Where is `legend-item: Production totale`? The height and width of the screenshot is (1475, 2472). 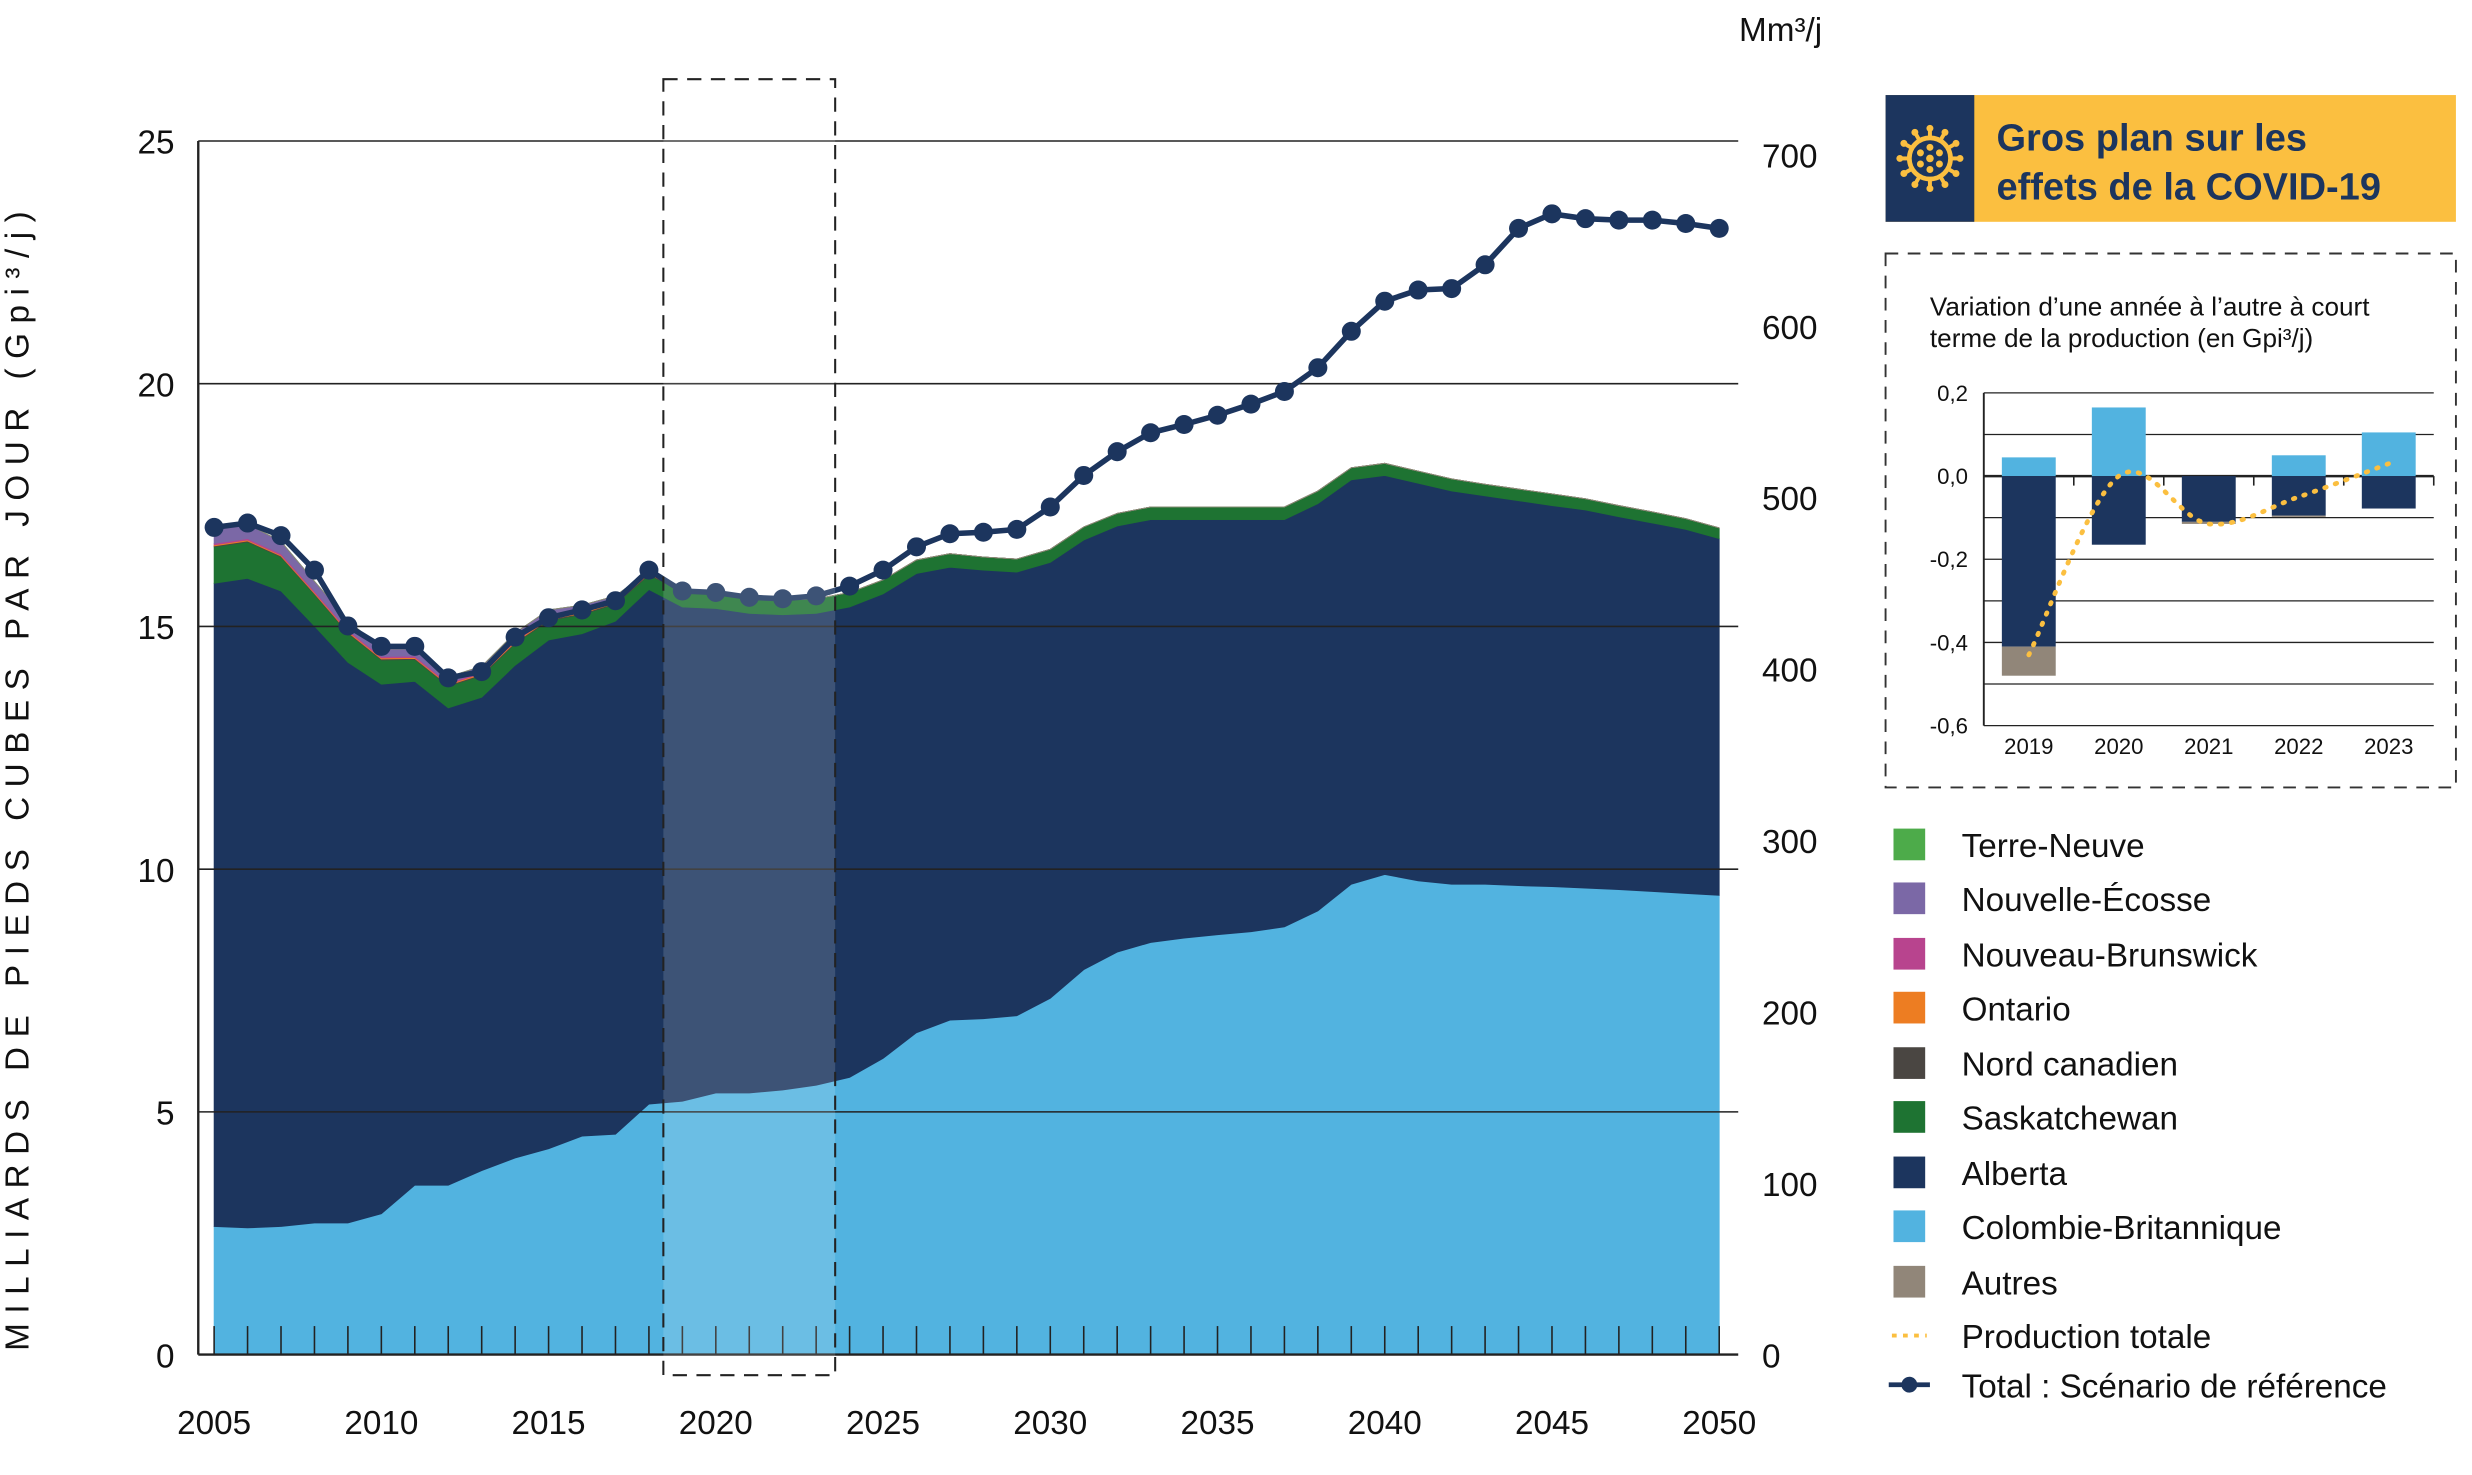
legend-item: Production totale is located at coordinates (2051, 1337).